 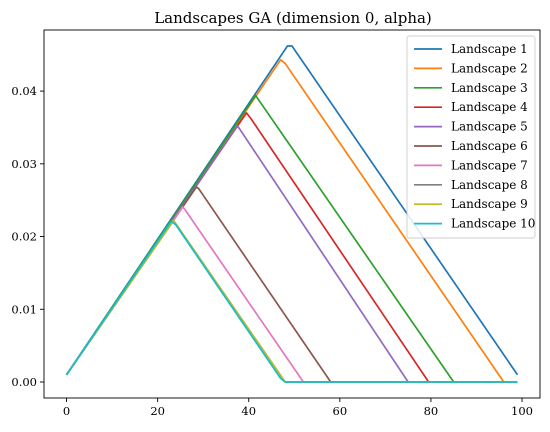 What do you see at coordinates (293, 18) in the screenshot?
I see `chart-title: Landscapes GA (dimension 0, alpha)` at bounding box center [293, 18].